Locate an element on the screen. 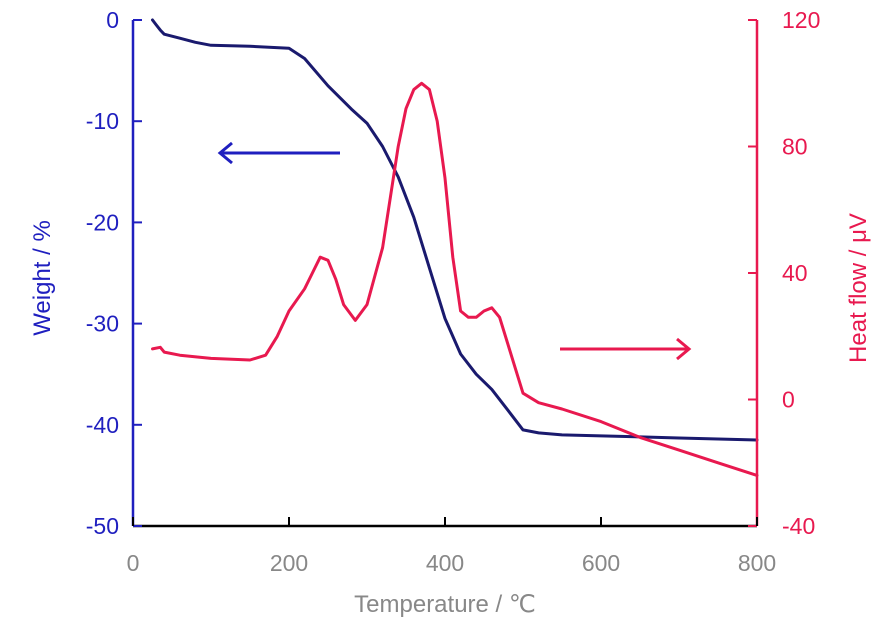 The height and width of the screenshot is (635, 896). left-y-tick-label: 0 is located at coordinates (112, 20).